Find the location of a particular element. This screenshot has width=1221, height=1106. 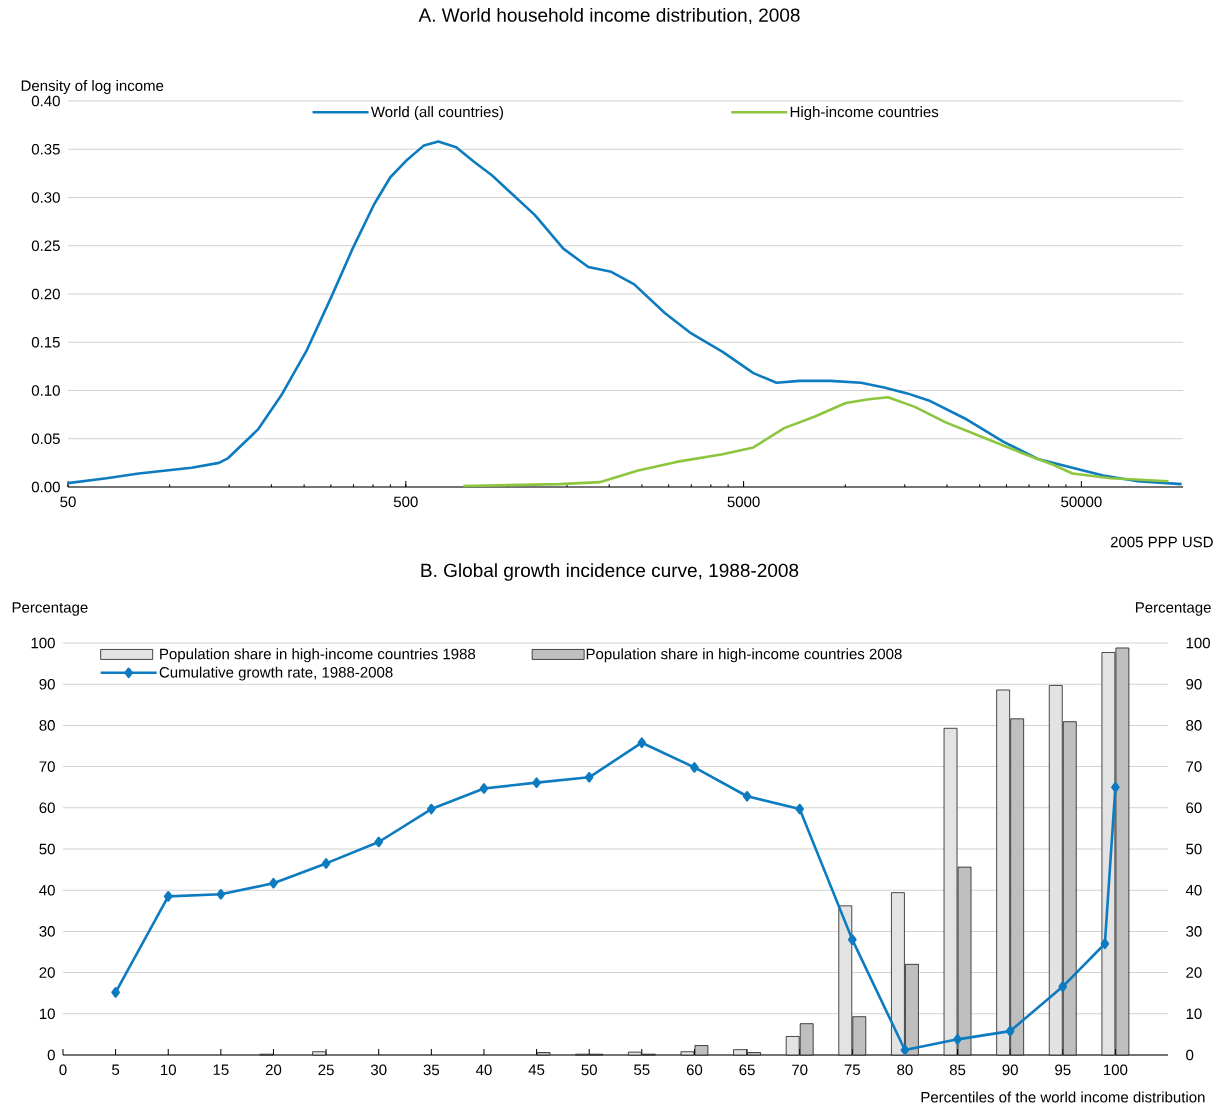

y-tick-label: 0.30 is located at coordinates (45, 197).